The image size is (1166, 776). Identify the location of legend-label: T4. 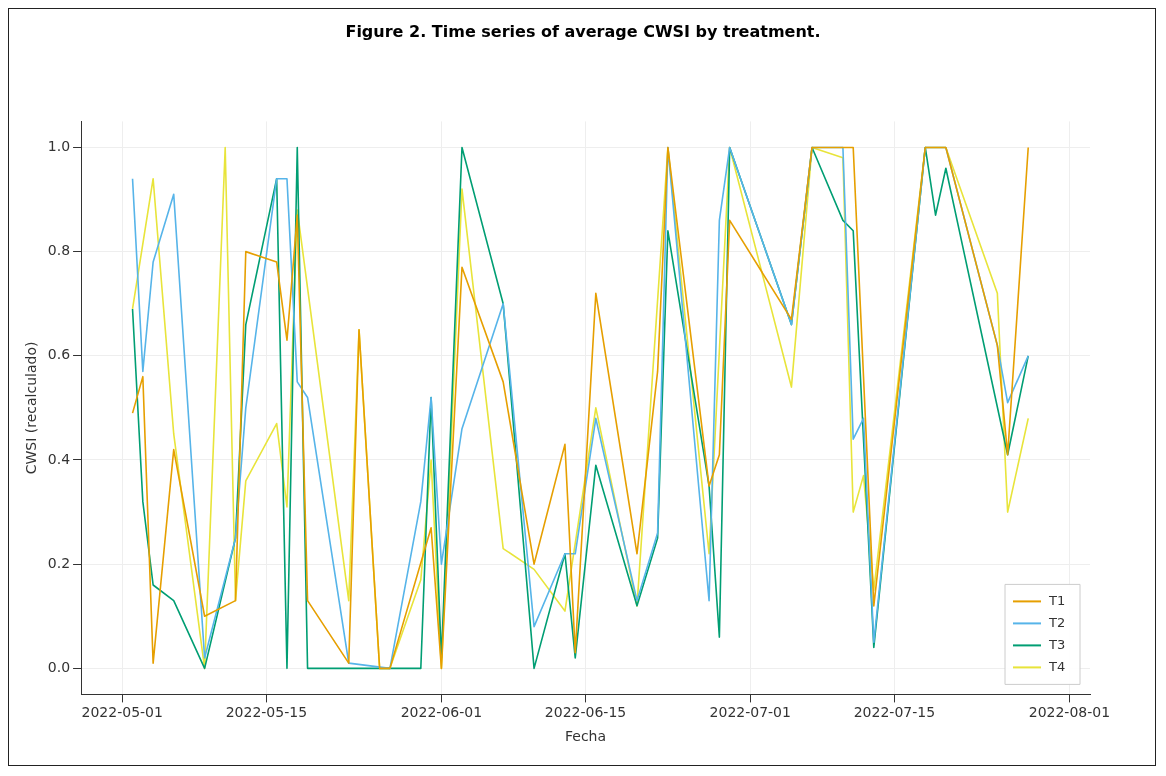
(1057, 666).